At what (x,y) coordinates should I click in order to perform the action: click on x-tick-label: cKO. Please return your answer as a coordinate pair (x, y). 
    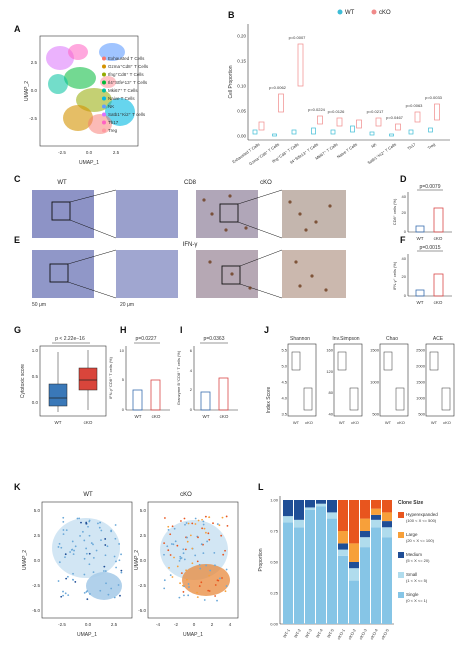
    Looking at the image, I should click on (447, 422).